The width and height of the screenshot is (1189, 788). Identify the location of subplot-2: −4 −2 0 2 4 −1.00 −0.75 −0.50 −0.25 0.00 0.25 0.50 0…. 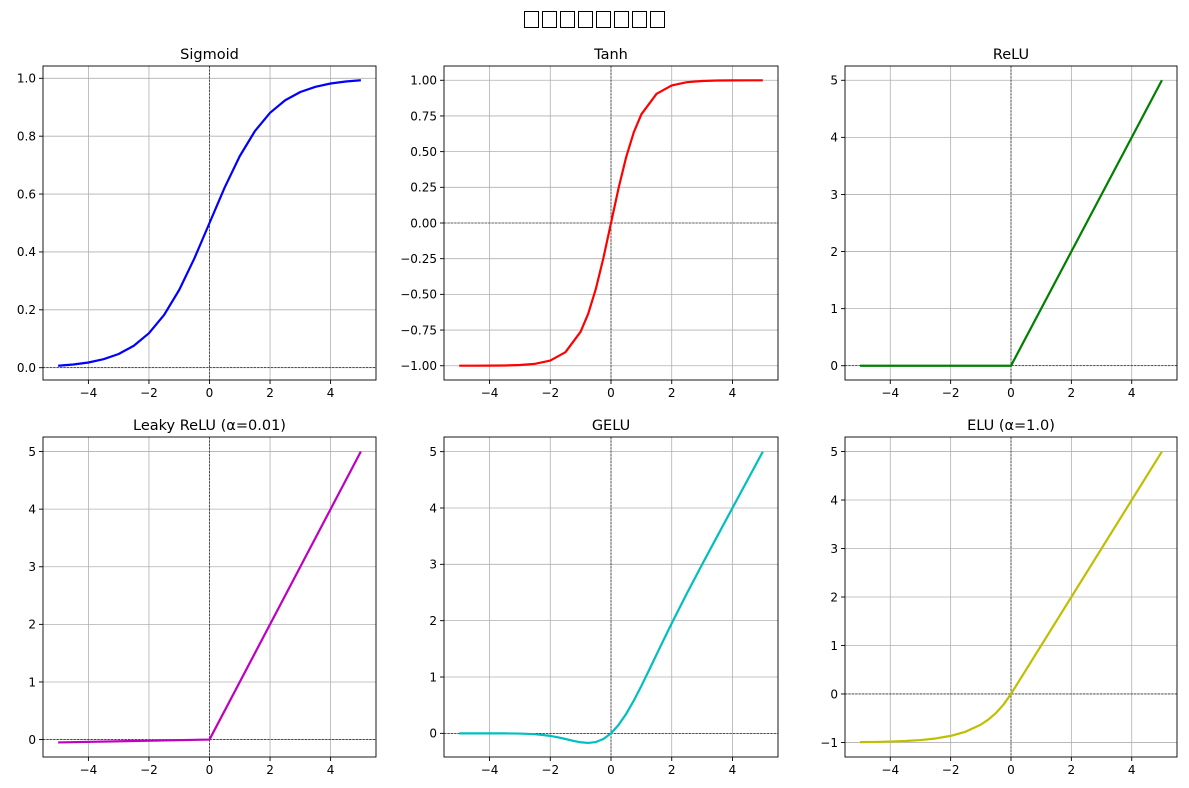
(589, 223).